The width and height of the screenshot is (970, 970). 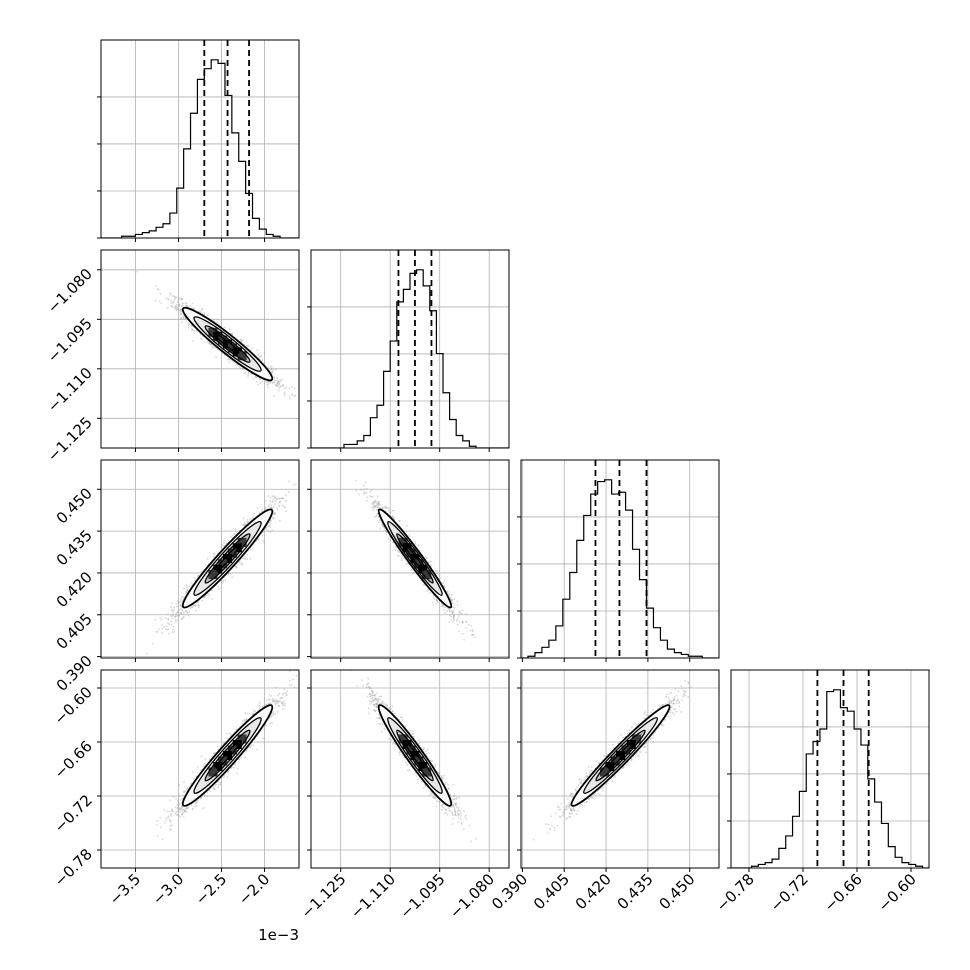 What do you see at coordinates (74, 673) in the screenshot?
I see `y-tick-label-p2: 0.390` at bounding box center [74, 673].